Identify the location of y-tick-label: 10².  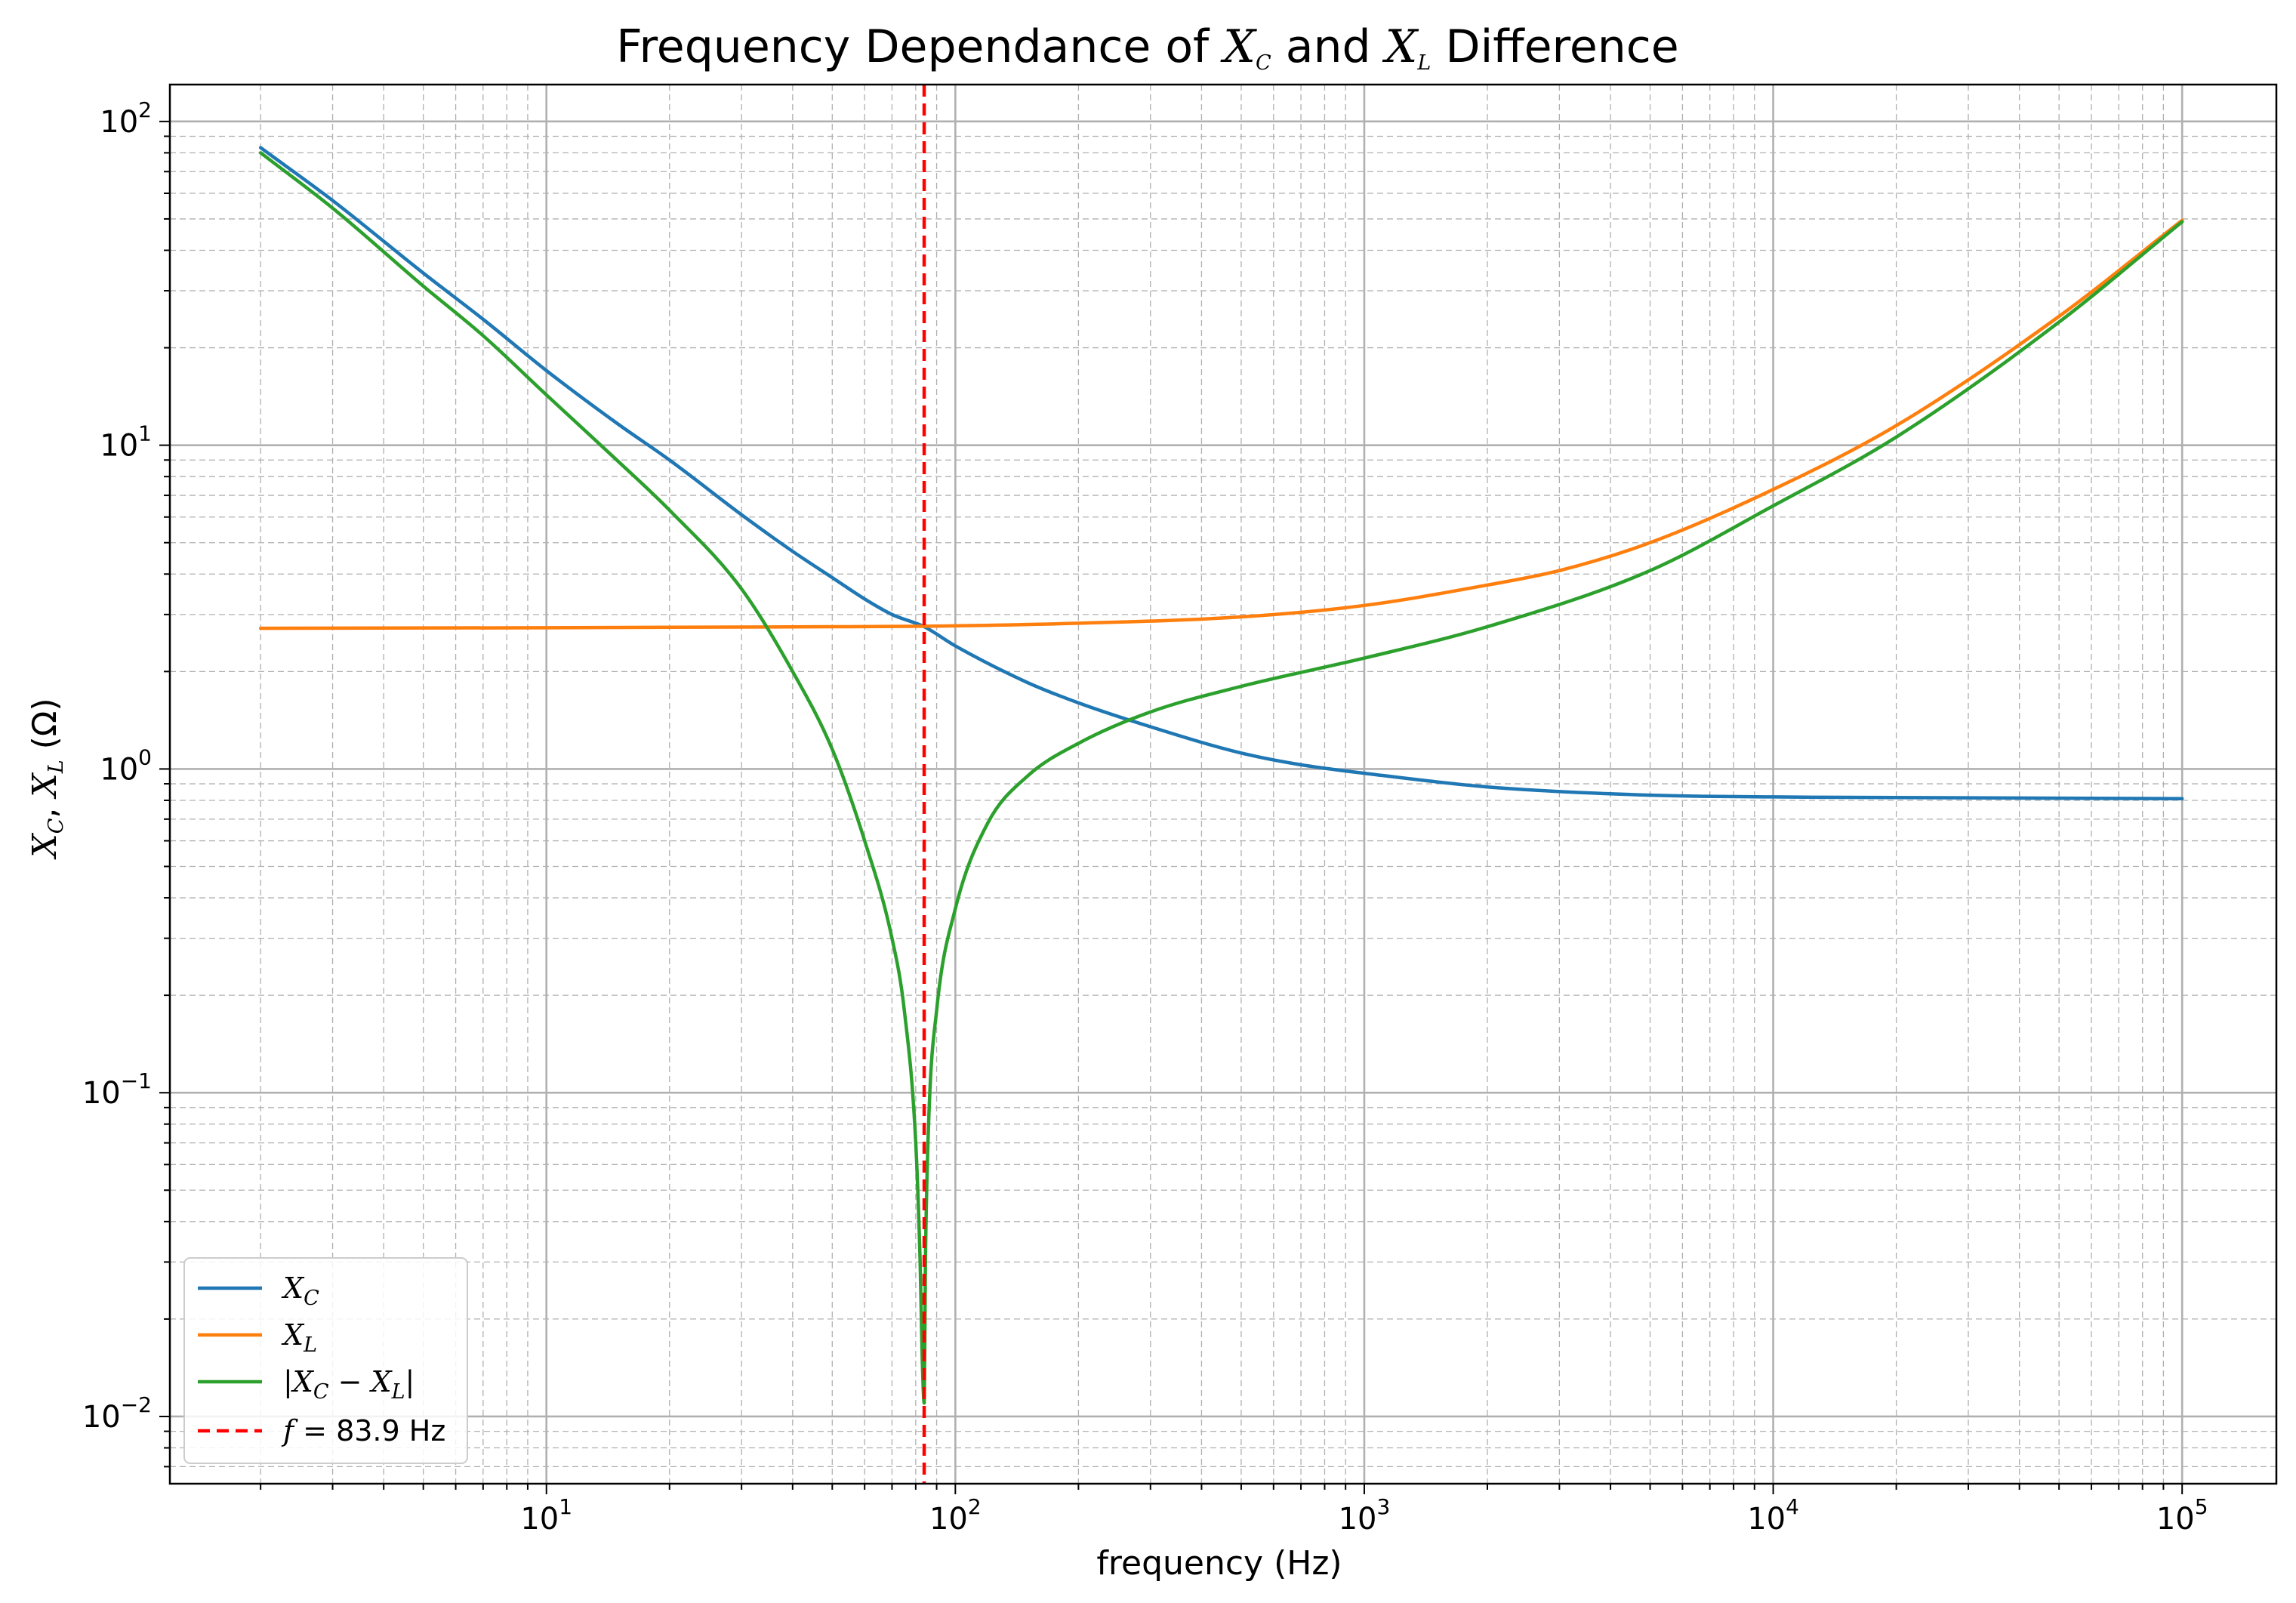
(126, 118).